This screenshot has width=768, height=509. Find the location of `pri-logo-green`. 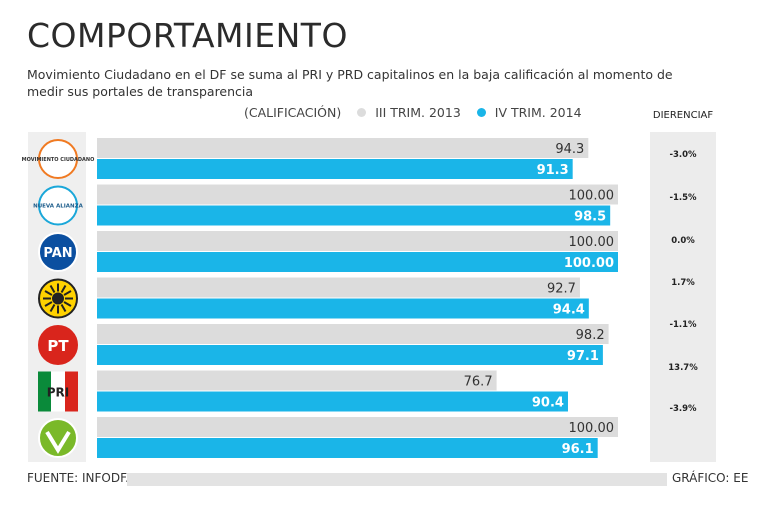

pri-logo-green is located at coordinates (44, 391).